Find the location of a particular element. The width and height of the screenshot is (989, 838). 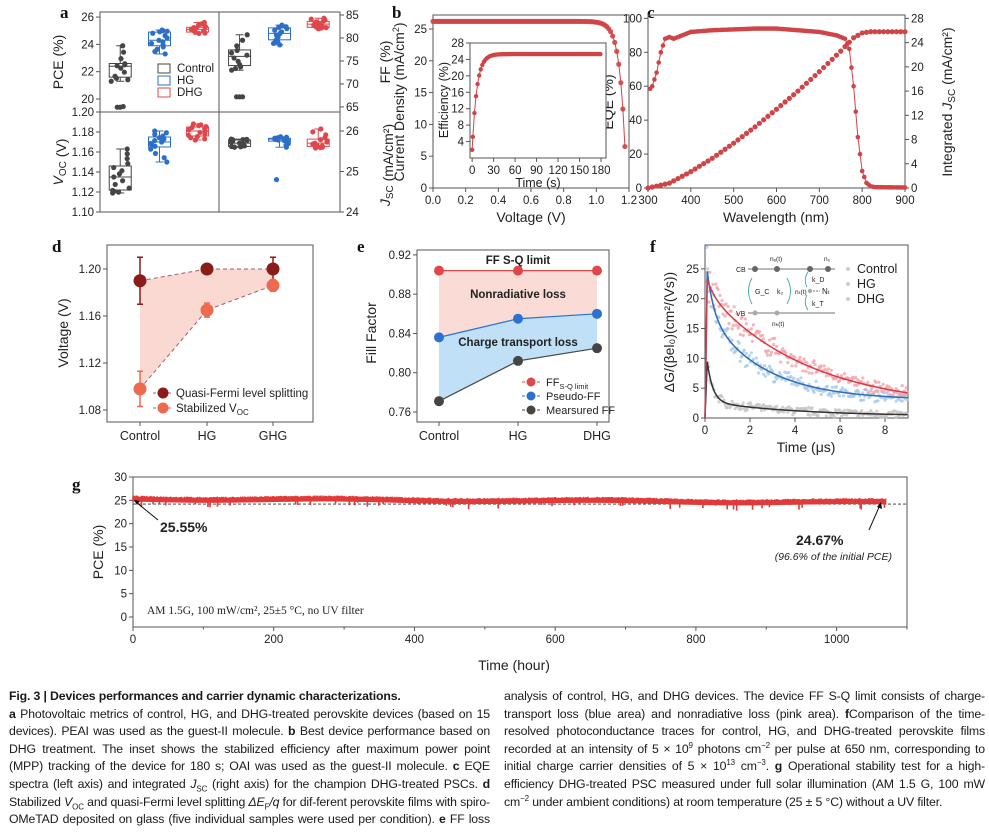

b-xtick-label: 0.2 is located at coordinates (466, 201).